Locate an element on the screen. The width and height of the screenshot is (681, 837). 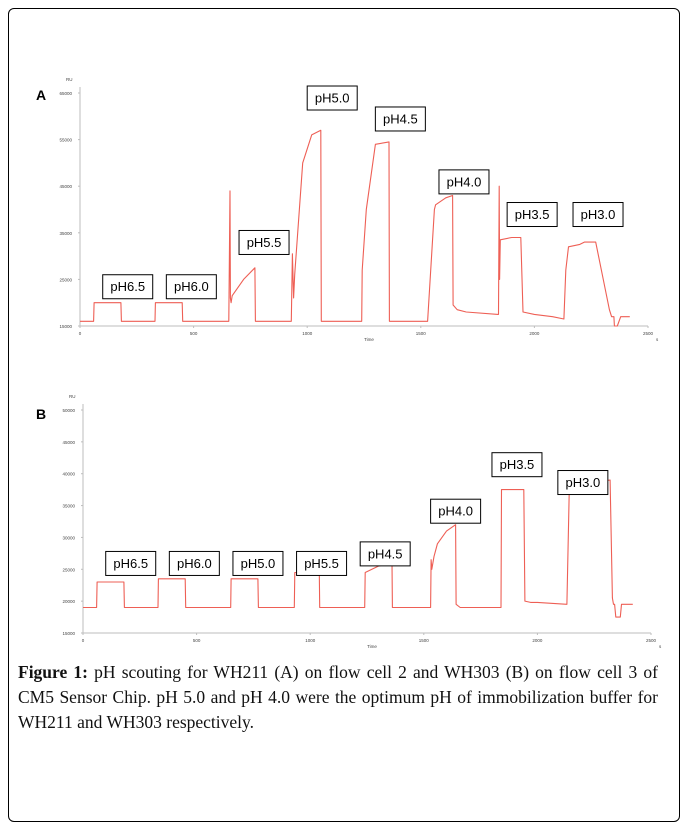
panel-a-x-tick-label: 1000 is located at coordinates (307, 333).